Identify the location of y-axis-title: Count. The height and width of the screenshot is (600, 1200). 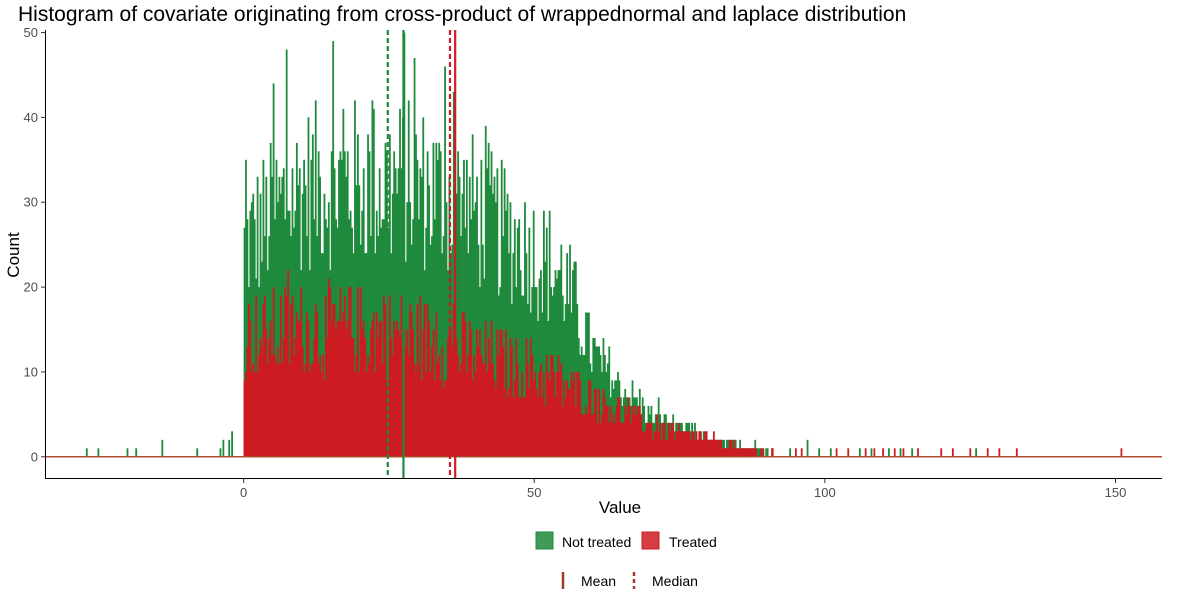
(13, 255).